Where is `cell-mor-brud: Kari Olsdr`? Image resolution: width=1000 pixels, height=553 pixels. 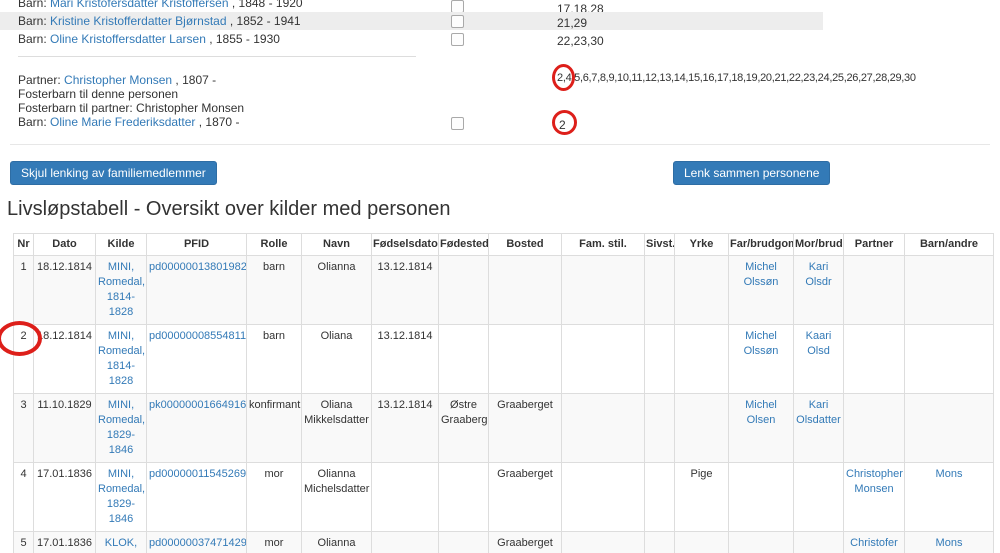 cell-mor-brud: Kari Olsdr is located at coordinates (818, 290).